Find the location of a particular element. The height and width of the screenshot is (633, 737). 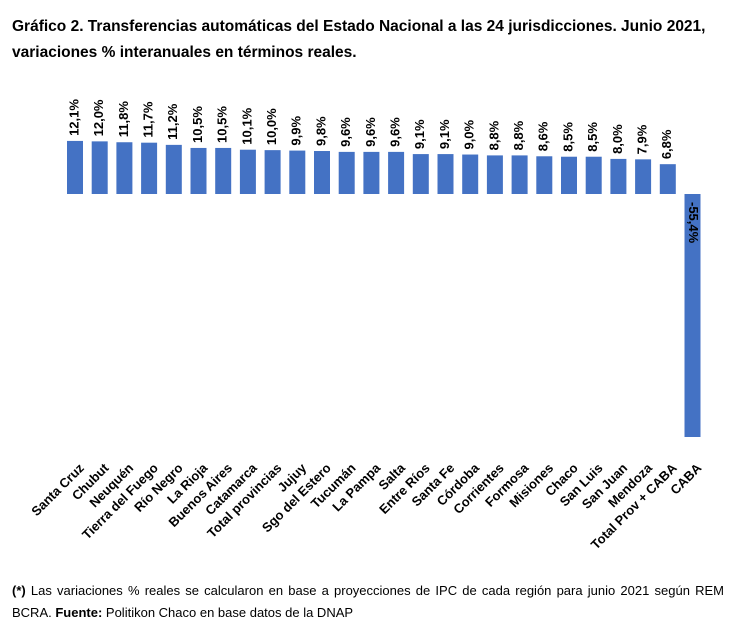

value-label-salta: 9,6% is located at coordinates (395, 132).